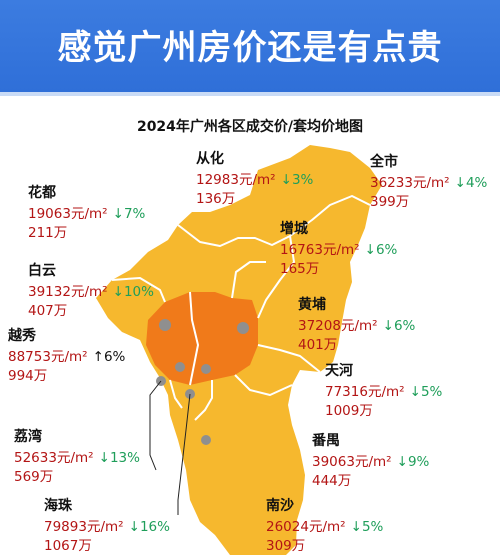 This screenshot has height=556, width=500. Describe the element at coordinates (68, 546) in the screenshot. I see `district-volume: 1067万` at that location.